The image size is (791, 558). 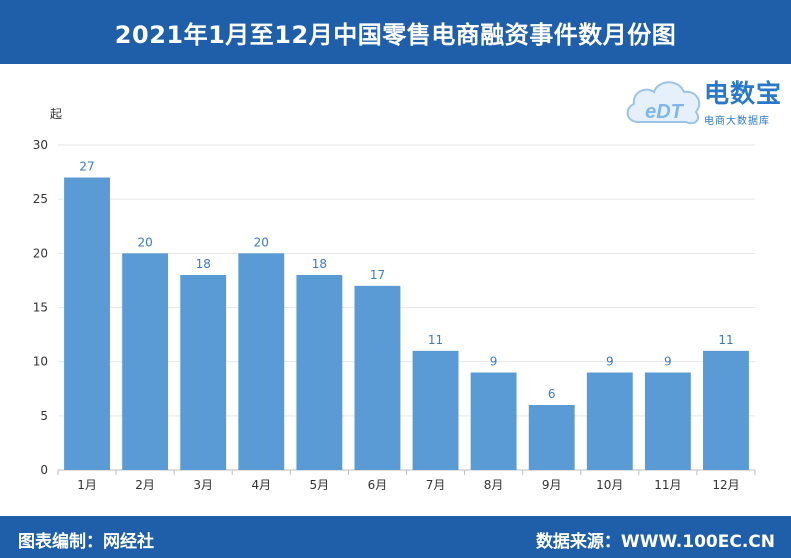 What do you see at coordinates (261, 485) in the screenshot?
I see `x-tick-label: 4月` at bounding box center [261, 485].